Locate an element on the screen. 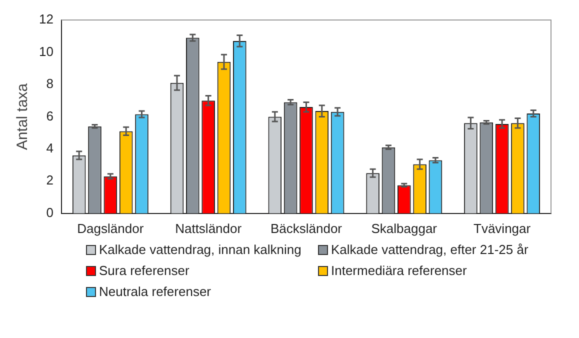 This screenshot has width=579, height=338. legend-label: Sura referenser is located at coordinates (144, 270).